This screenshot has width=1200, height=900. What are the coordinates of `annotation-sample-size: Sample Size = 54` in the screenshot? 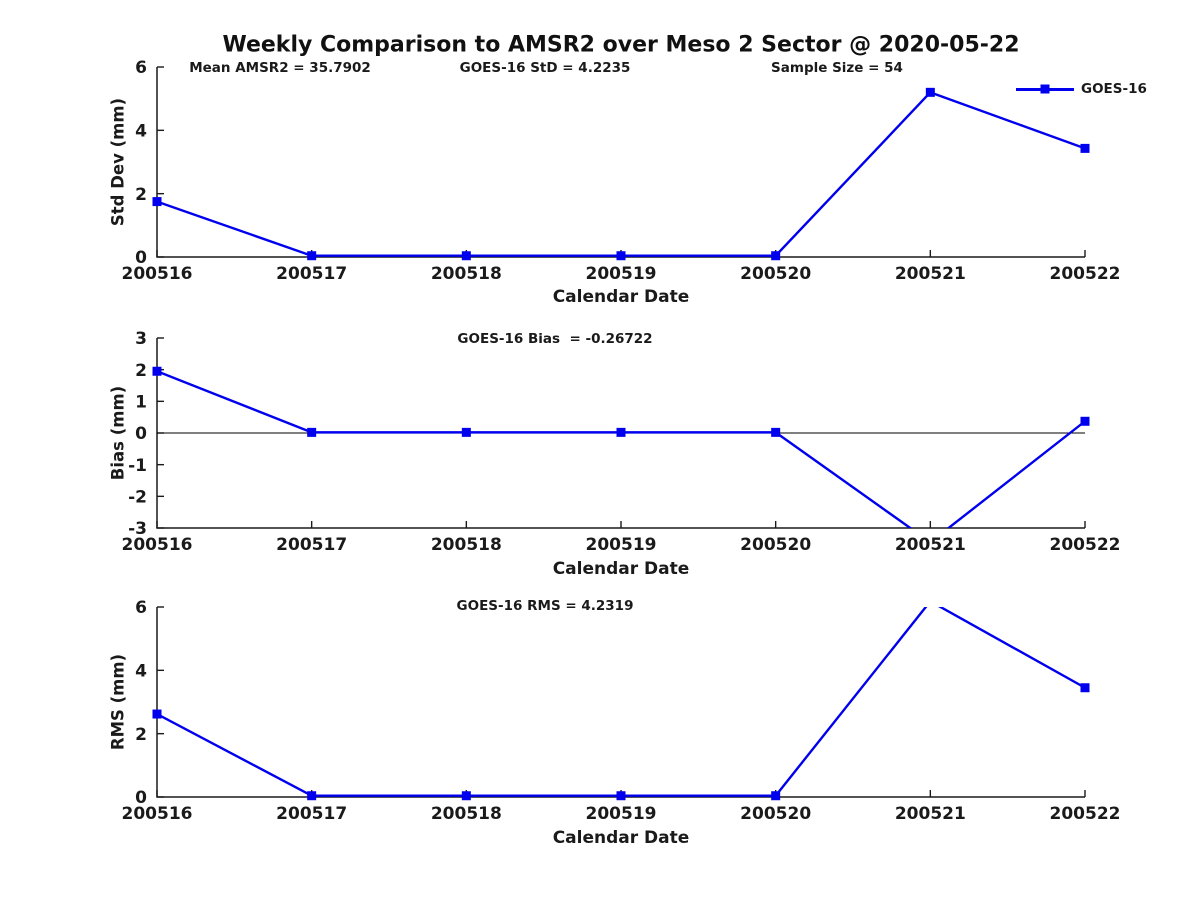 It's located at (837, 68).